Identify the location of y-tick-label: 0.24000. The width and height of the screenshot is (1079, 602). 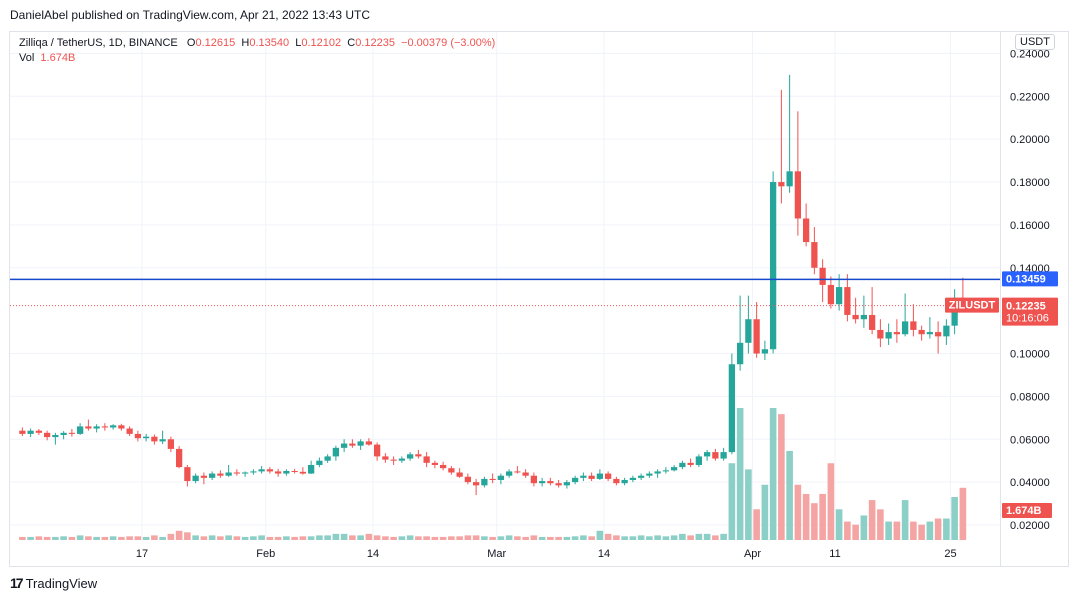
(1030, 54).